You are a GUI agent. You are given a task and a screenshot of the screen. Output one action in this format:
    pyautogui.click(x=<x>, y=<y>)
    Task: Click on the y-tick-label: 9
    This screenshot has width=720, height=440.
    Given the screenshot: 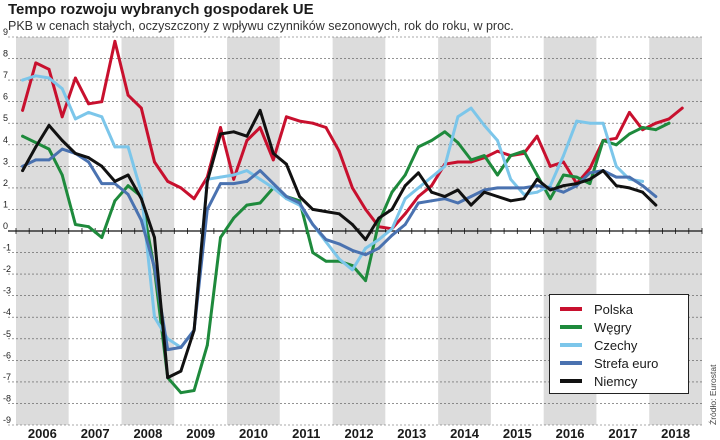 What is the action you would take?
    pyautogui.click(x=5, y=32)
    